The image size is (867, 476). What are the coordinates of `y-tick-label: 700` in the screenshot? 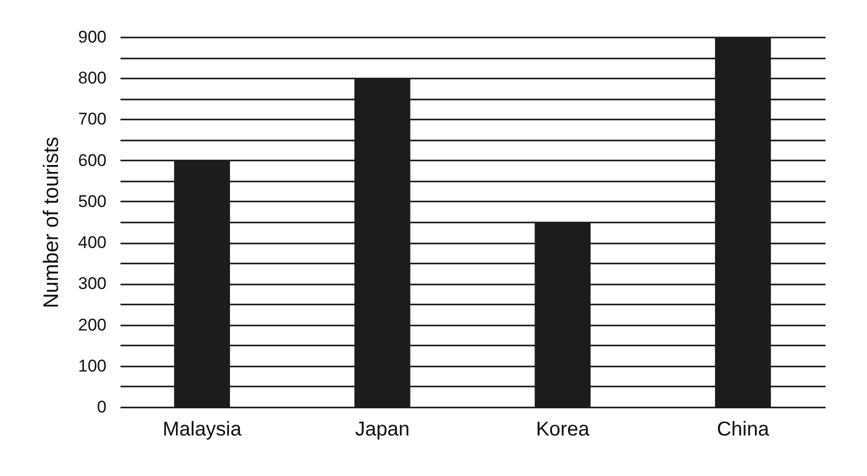 It's located at (92, 119).